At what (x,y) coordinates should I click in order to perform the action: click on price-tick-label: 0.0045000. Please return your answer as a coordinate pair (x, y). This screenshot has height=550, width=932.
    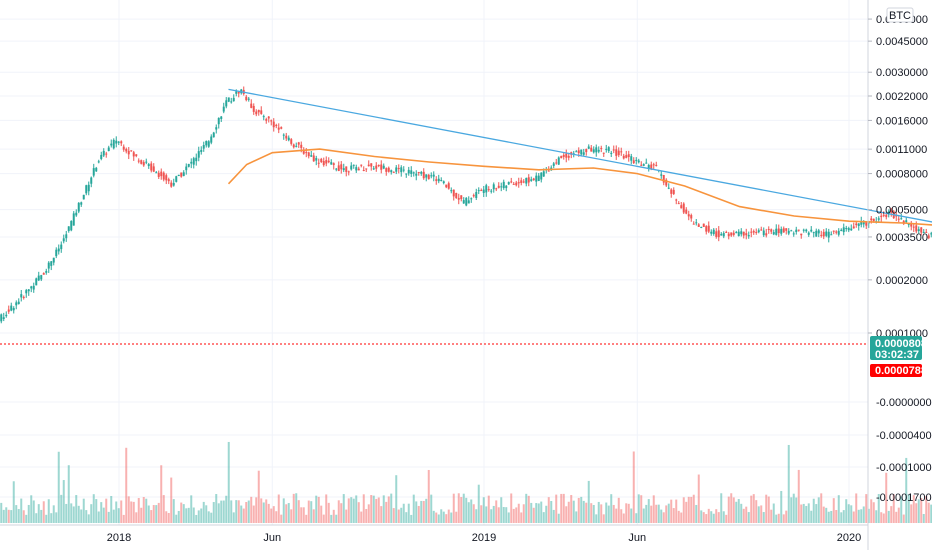
    Looking at the image, I should click on (902, 42).